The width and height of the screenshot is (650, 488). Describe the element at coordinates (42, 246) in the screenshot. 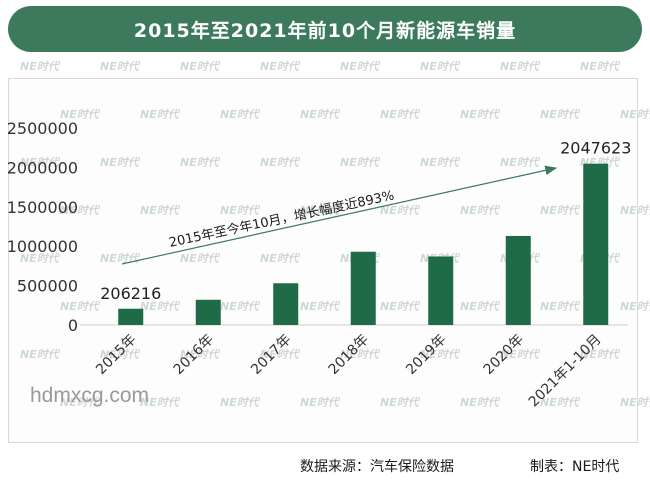

I see `y-tick-label: 1000000` at that location.